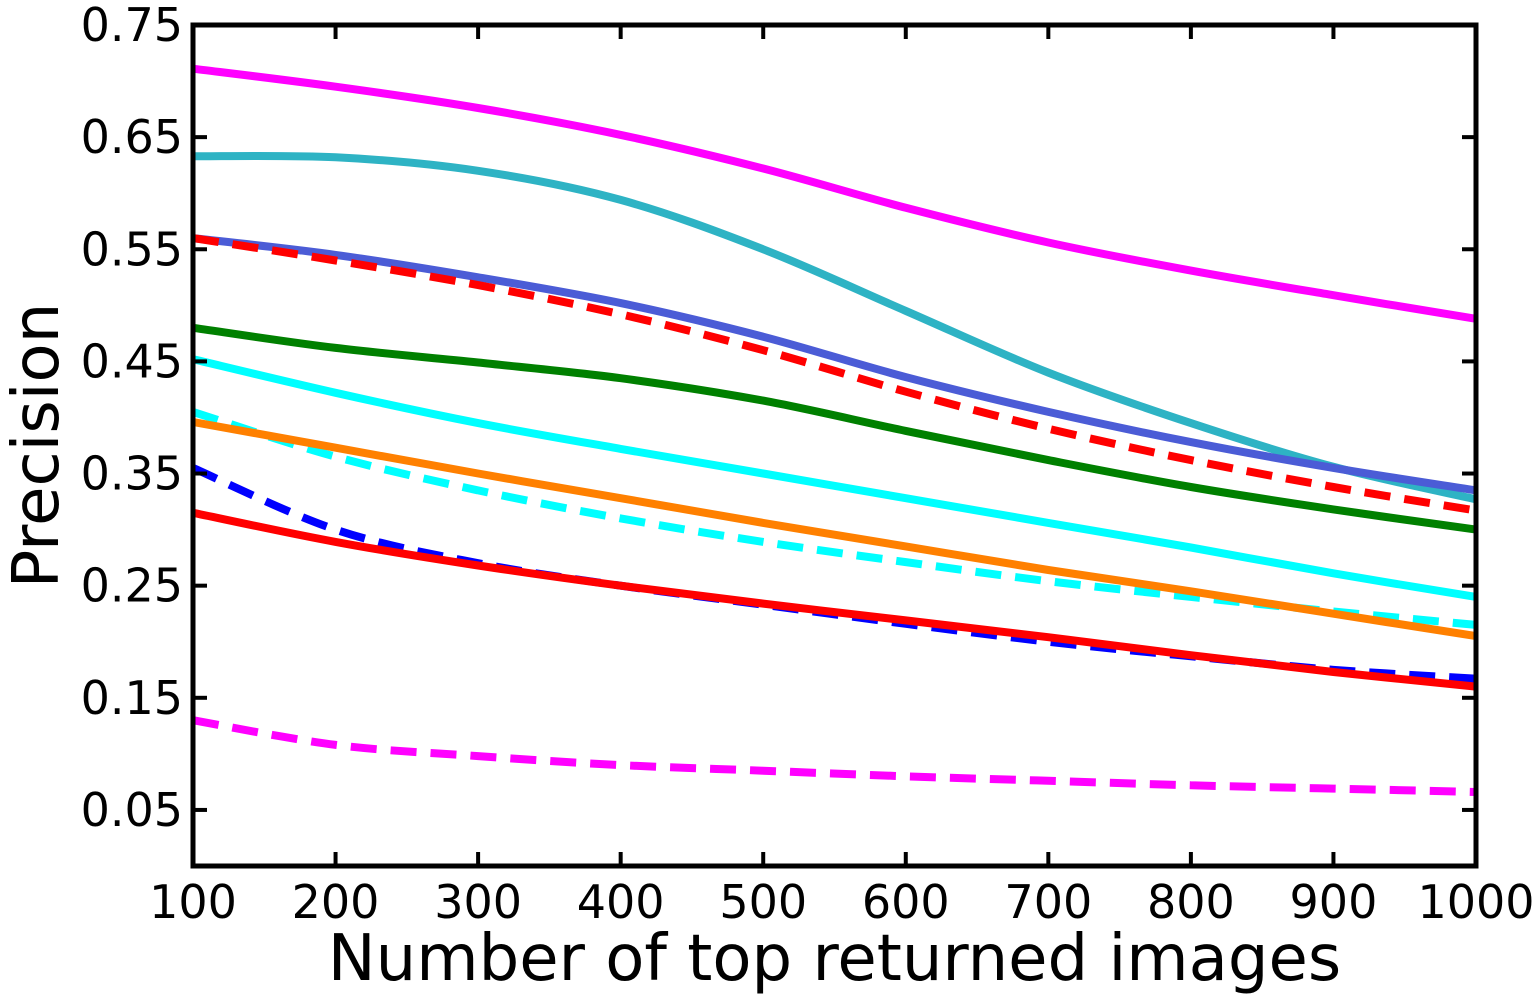  I want to click on x-tick-label: 700, so click(1048, 902).